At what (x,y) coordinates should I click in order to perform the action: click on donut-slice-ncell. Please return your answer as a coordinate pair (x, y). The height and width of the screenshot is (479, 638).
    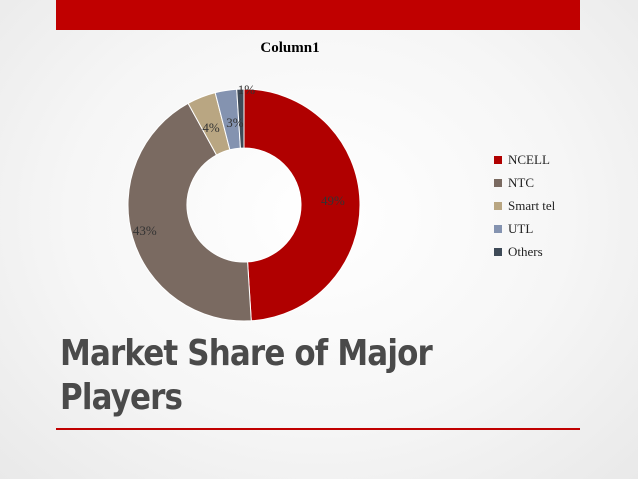
    Looking at the image, I should click on (302, 205).